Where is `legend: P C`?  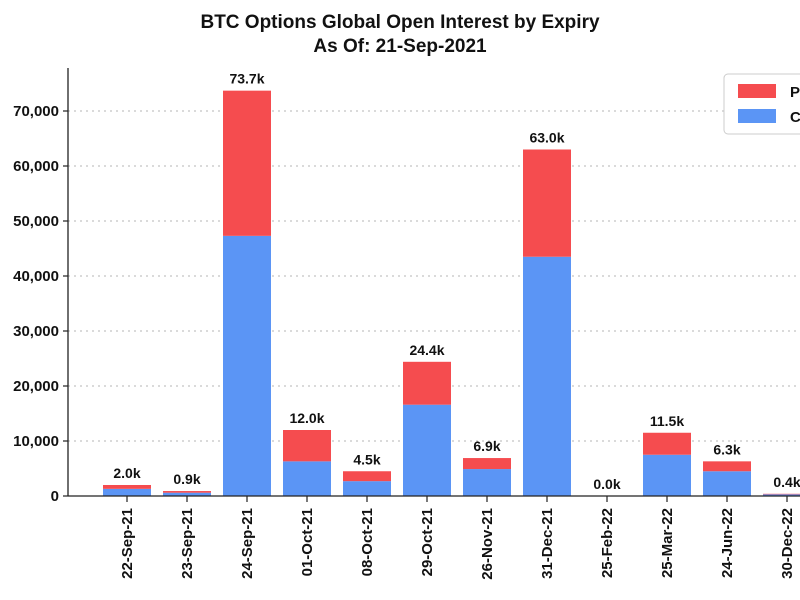
legend: P C is located at coordinates (761, 104).